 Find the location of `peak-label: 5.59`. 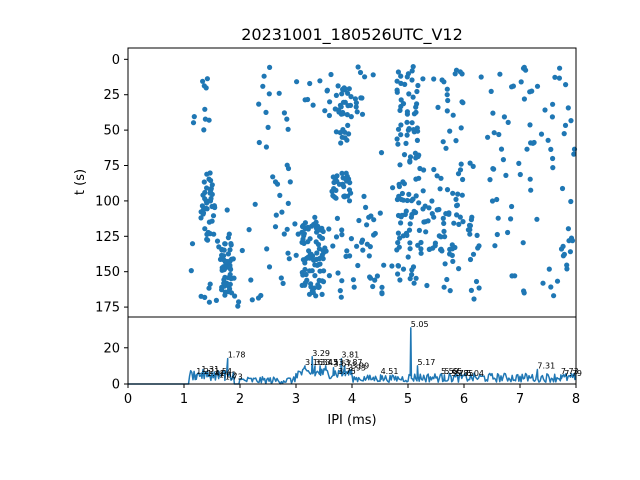

peak-label: 5.59 is located at coordinates (450, 371).